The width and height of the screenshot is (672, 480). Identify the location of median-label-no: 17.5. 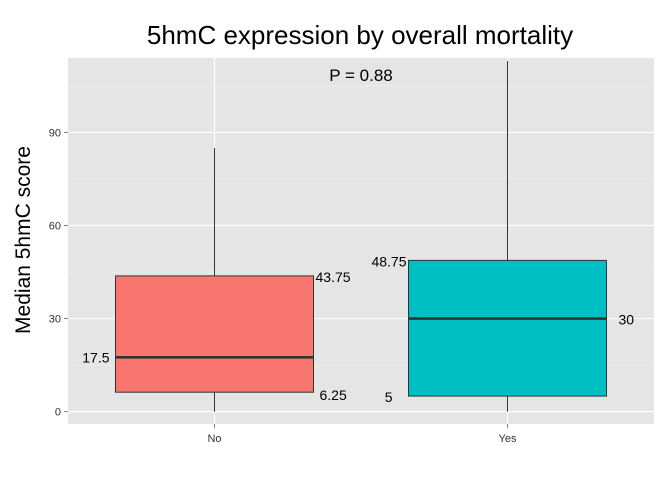
(95, 357).